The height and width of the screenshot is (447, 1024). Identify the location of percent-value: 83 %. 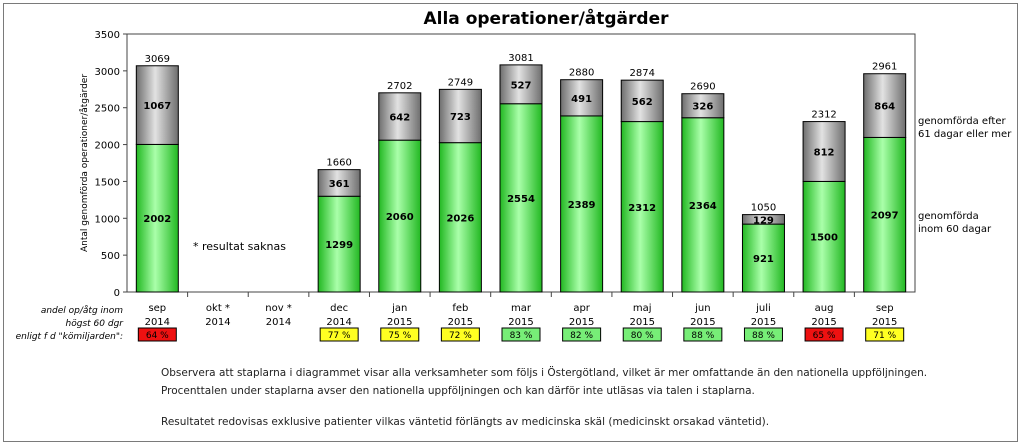
(521, 336).